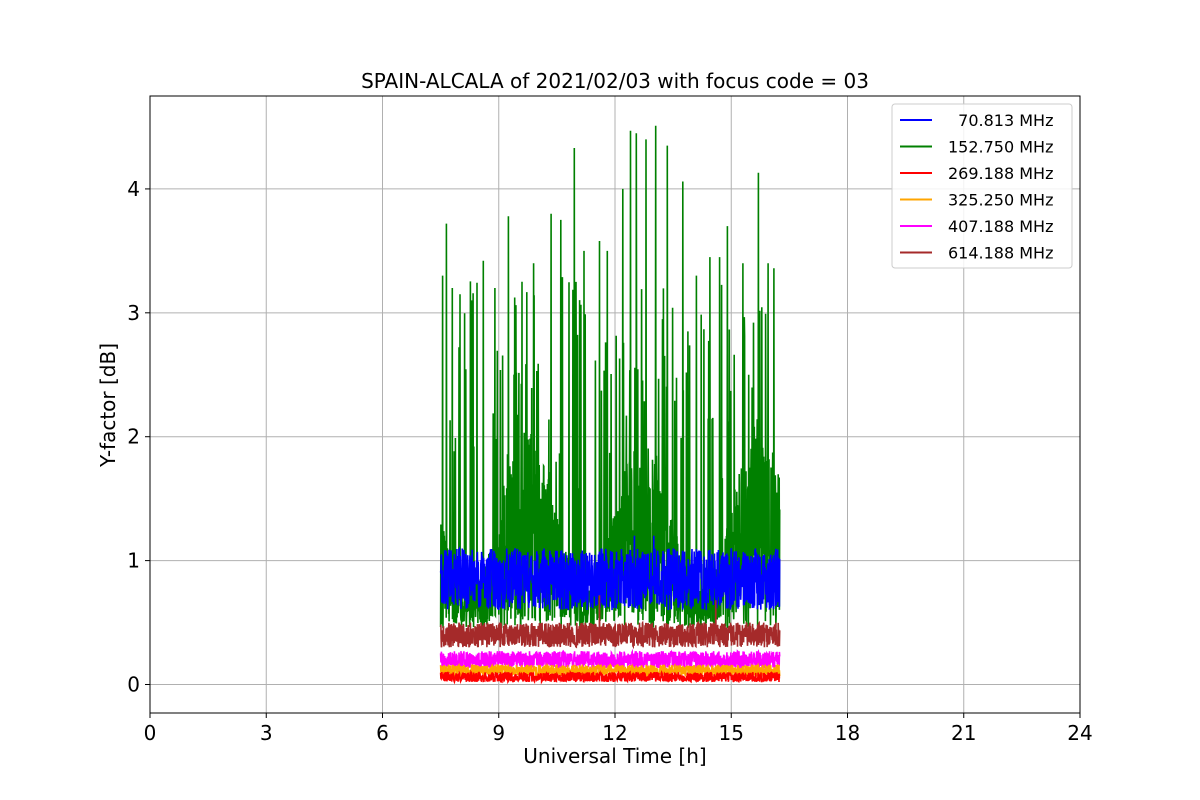 The width and height of the screenshot is (1200, 800). What do you see at coordinates (498, 733) in the screenshot?
I see `x-tick-label: 9` at bounding box center [498, 733].